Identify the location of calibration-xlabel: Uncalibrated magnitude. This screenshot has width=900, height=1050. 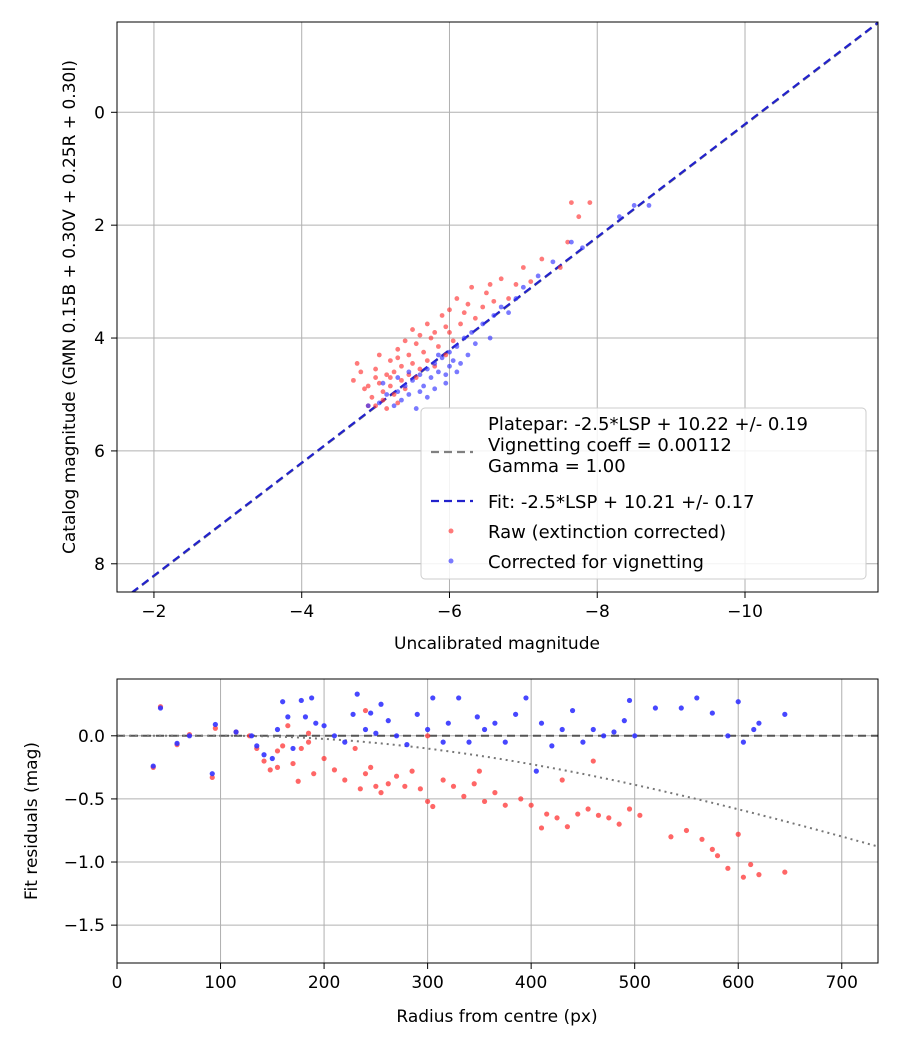
(497, 644).